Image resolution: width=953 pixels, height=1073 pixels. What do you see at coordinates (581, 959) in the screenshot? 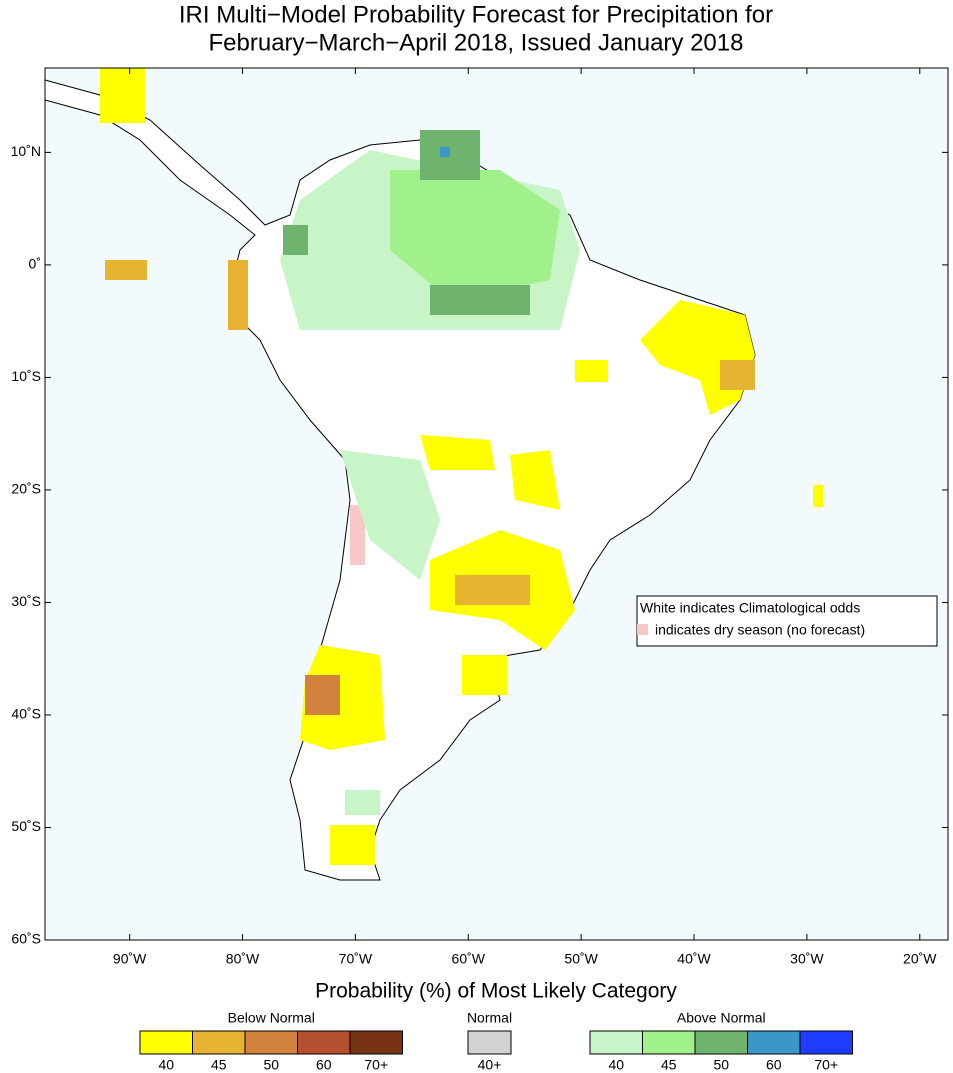
I see `x-tick-label: 50˚W` at bounding box center [581, 959].